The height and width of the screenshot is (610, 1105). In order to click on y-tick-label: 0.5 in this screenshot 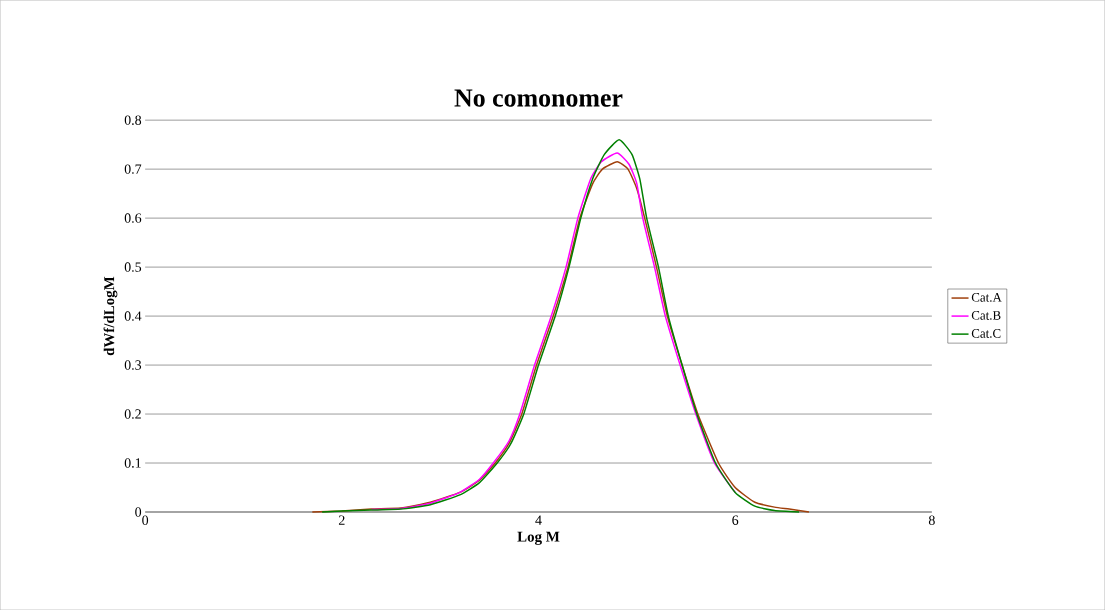, I will do `click(133, 267)`.